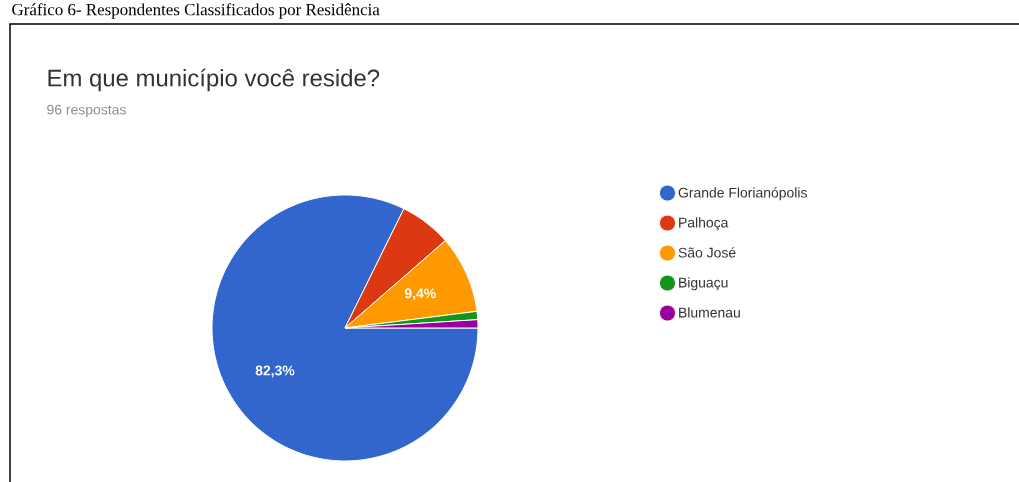 Image resolution: width=1019 pixels, height=482 pixels. What do you see at coordinates (707, 252) in the screenshot?
I see `legend-label: São José` at bounding box center [707, 252].